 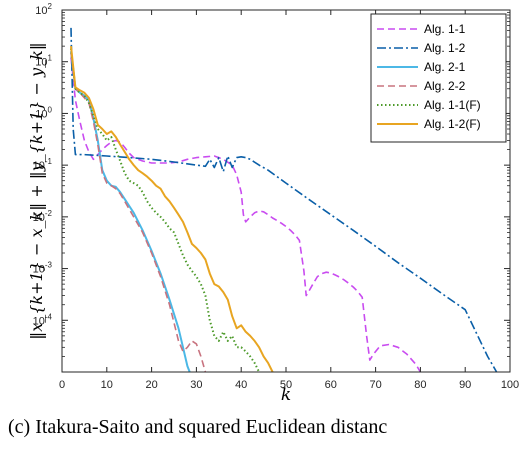 What do you see at coordinates (43, 216) in the screenshot?
I see `y-tick-label: 10⁻²` at bounding box center [43, 216].